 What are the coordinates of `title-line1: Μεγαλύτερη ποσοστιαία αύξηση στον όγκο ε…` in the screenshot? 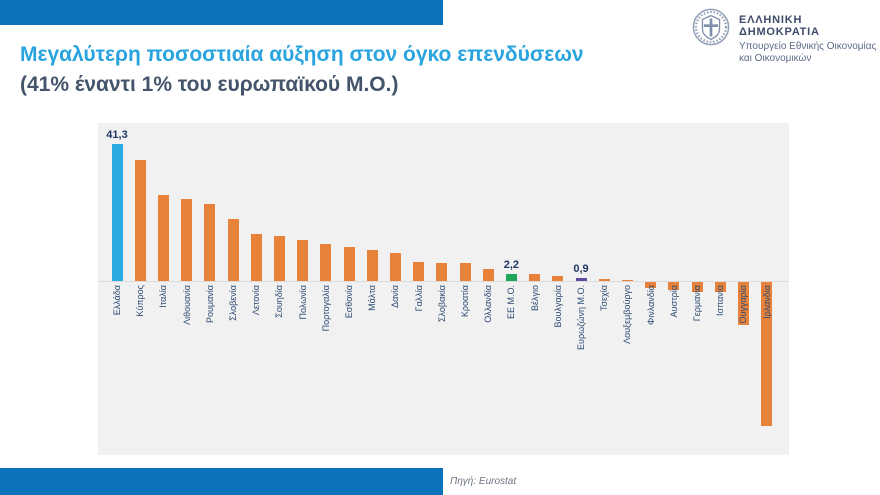 It's located at (302, 54).